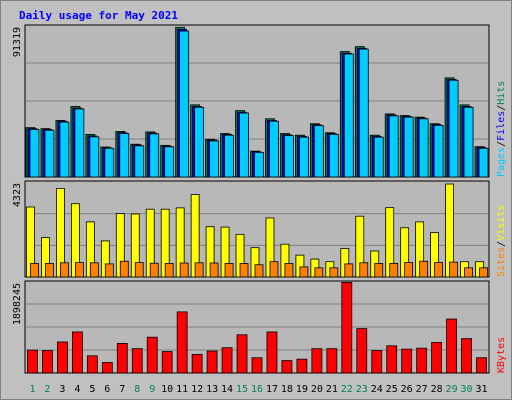 This screenshot has height=400, width=512. What do you see at coordinates (152, 389) in the screenshot?
I see `x-tick-label: 9` at bounding box center [152, 389].